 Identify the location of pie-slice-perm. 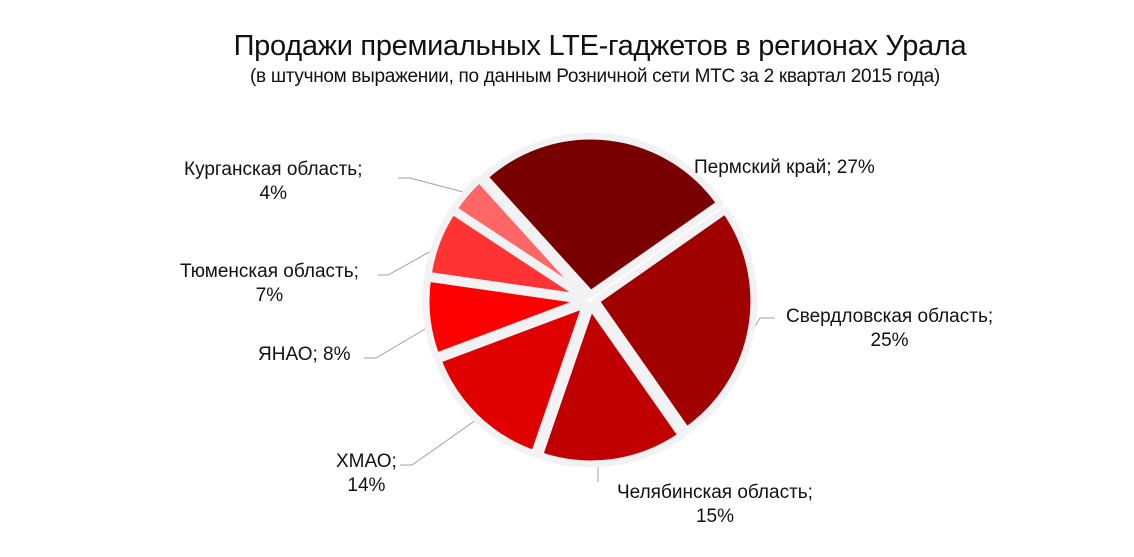
(602, 215).